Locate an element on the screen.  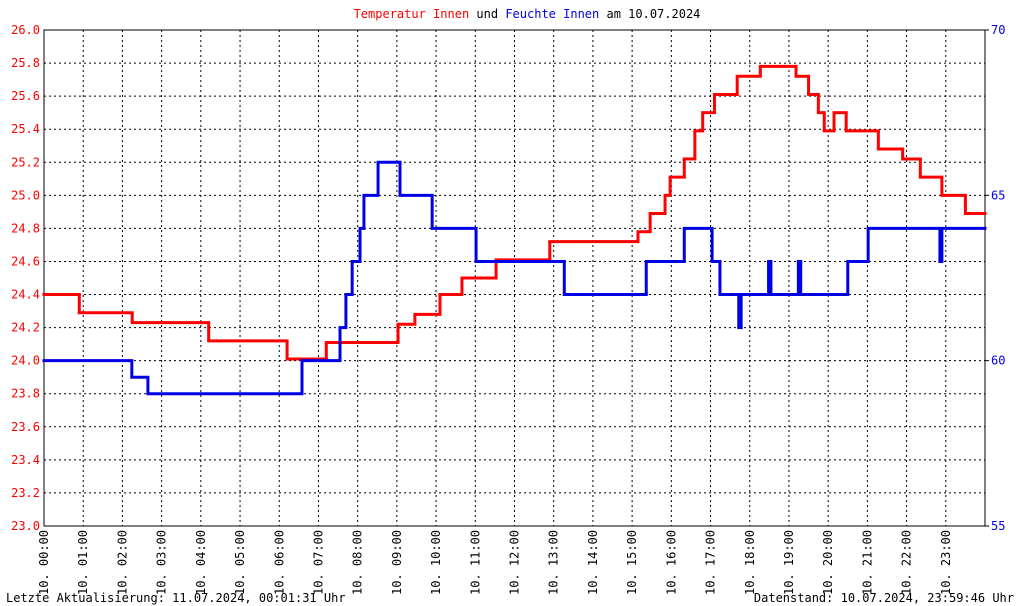
footer-right: Datenstand: 10.07.2024, 23:59:46 Uhr is located at coordinates (884, 598).